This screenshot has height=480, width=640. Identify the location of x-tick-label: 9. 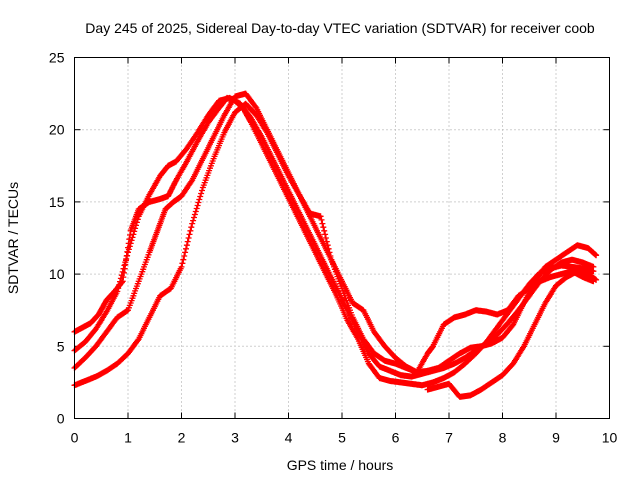
(556, 438).